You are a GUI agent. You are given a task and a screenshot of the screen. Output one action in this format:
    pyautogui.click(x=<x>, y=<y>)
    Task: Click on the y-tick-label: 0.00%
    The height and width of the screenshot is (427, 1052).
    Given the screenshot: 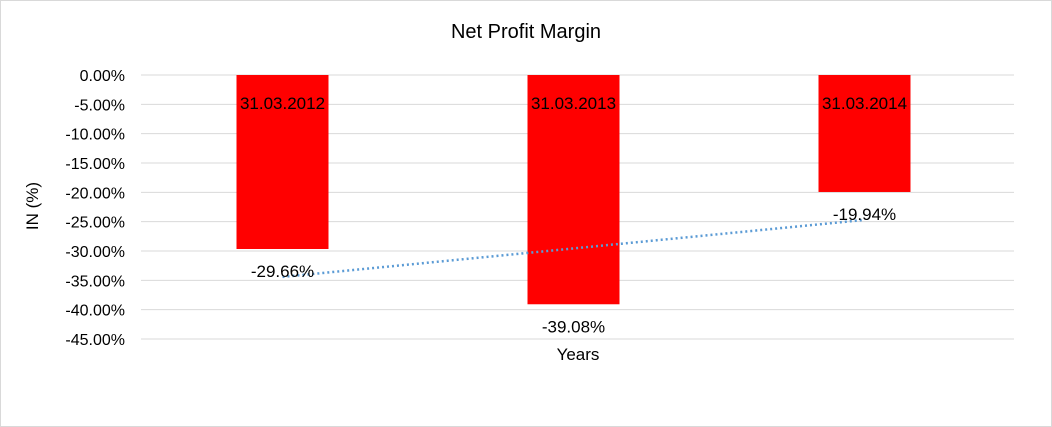 What is the action you would take?
    pyautogui.click(x=102, y=76)
    